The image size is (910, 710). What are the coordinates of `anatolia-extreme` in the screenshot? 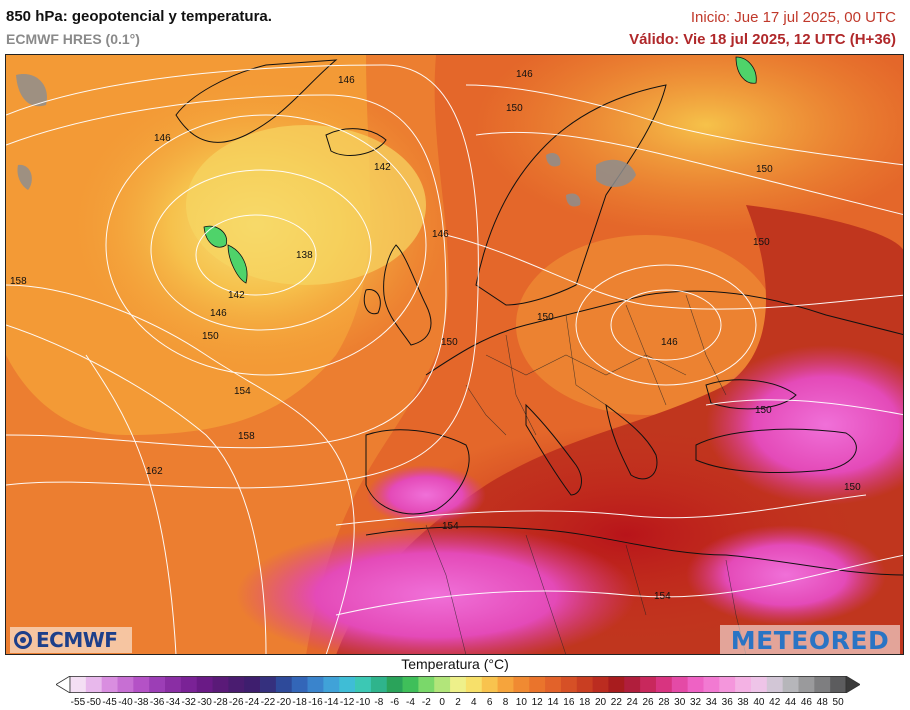 It's located at (804, 425).